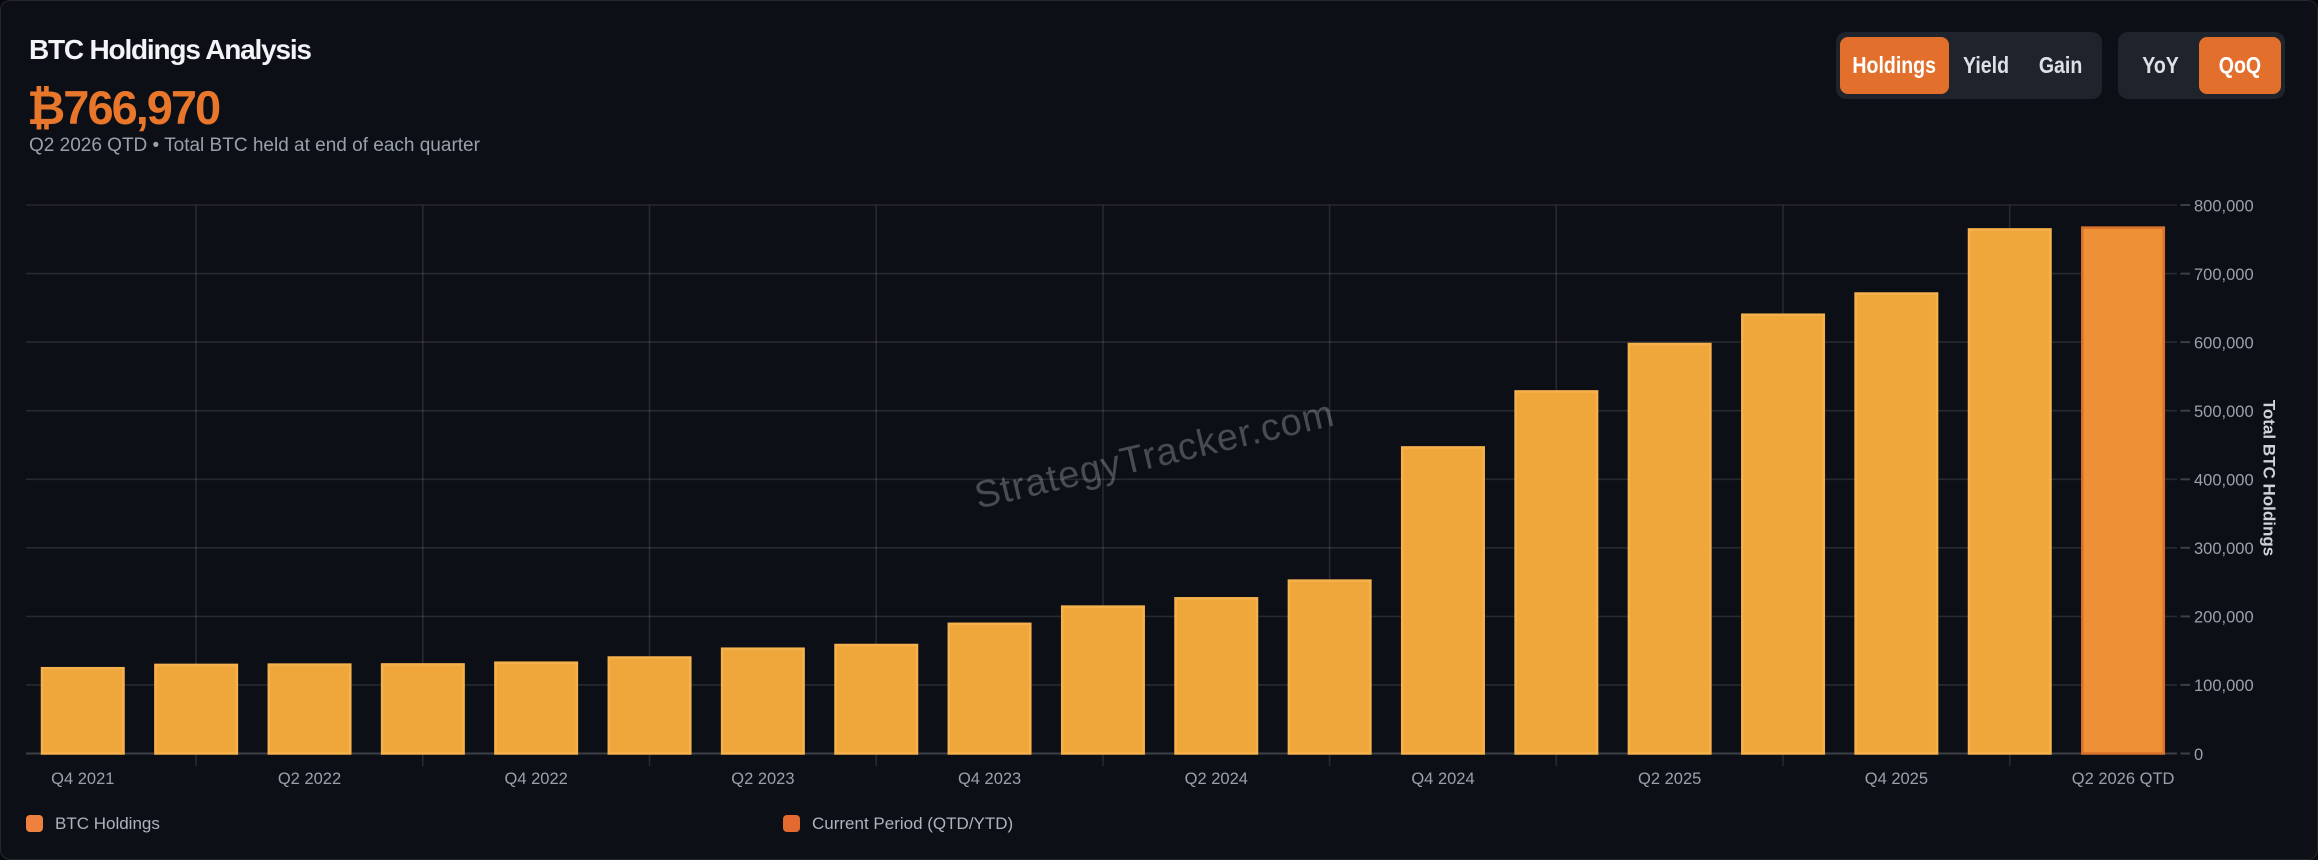 This screenshot has height=860, width=2318. Describe the element at coordinates (1442, 779) in the screenshot. I see `svg-text: Q4 2024` at that location.